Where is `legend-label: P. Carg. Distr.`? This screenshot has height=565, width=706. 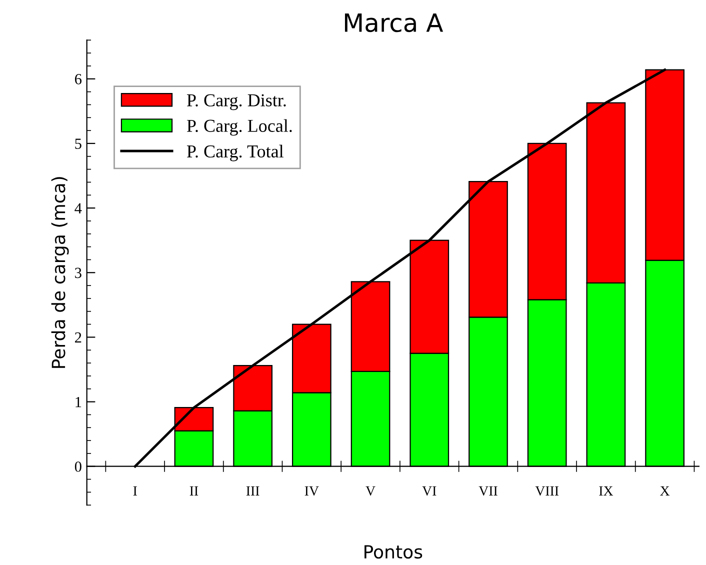 legend-label: P. Carg. Distr. is located at coordinates (236, 102).